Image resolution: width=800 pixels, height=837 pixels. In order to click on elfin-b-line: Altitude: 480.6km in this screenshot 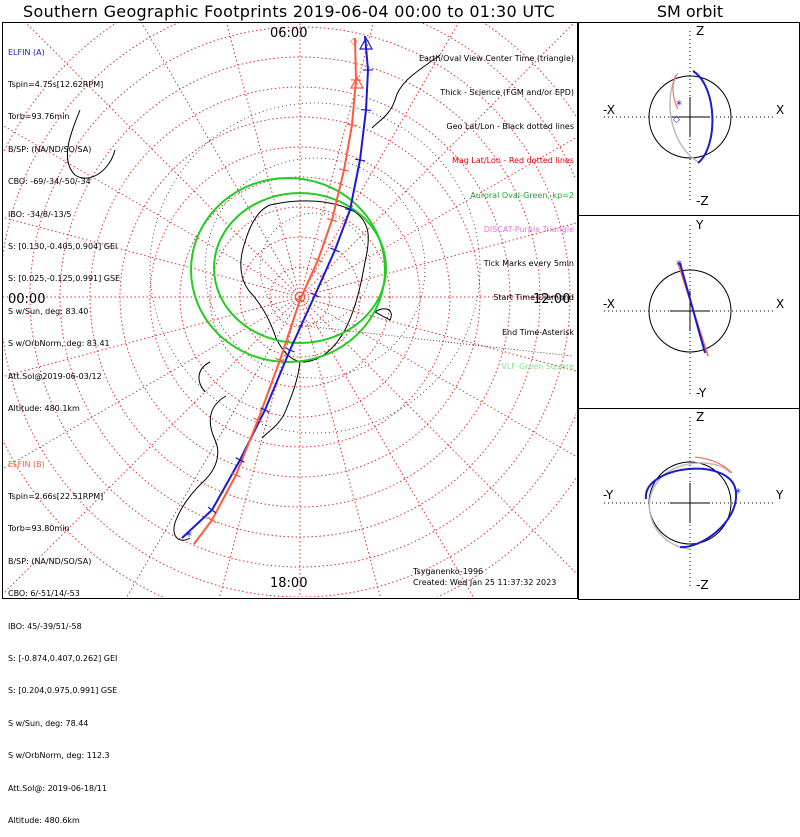, I will do `click(62, 821)`.